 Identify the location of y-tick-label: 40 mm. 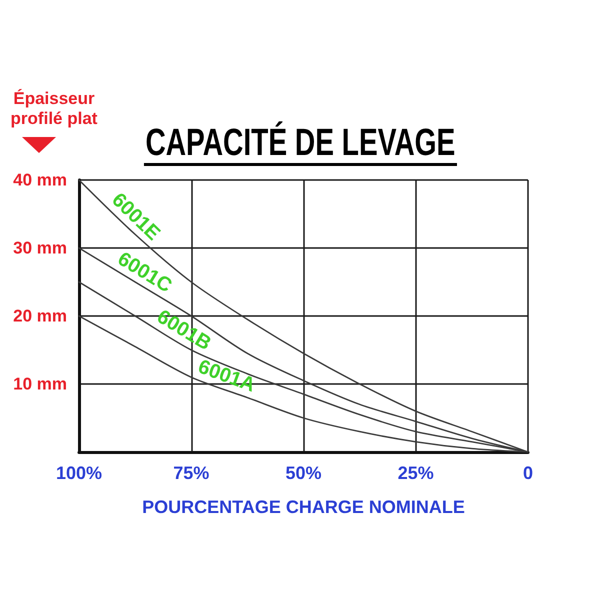
(40, 180).